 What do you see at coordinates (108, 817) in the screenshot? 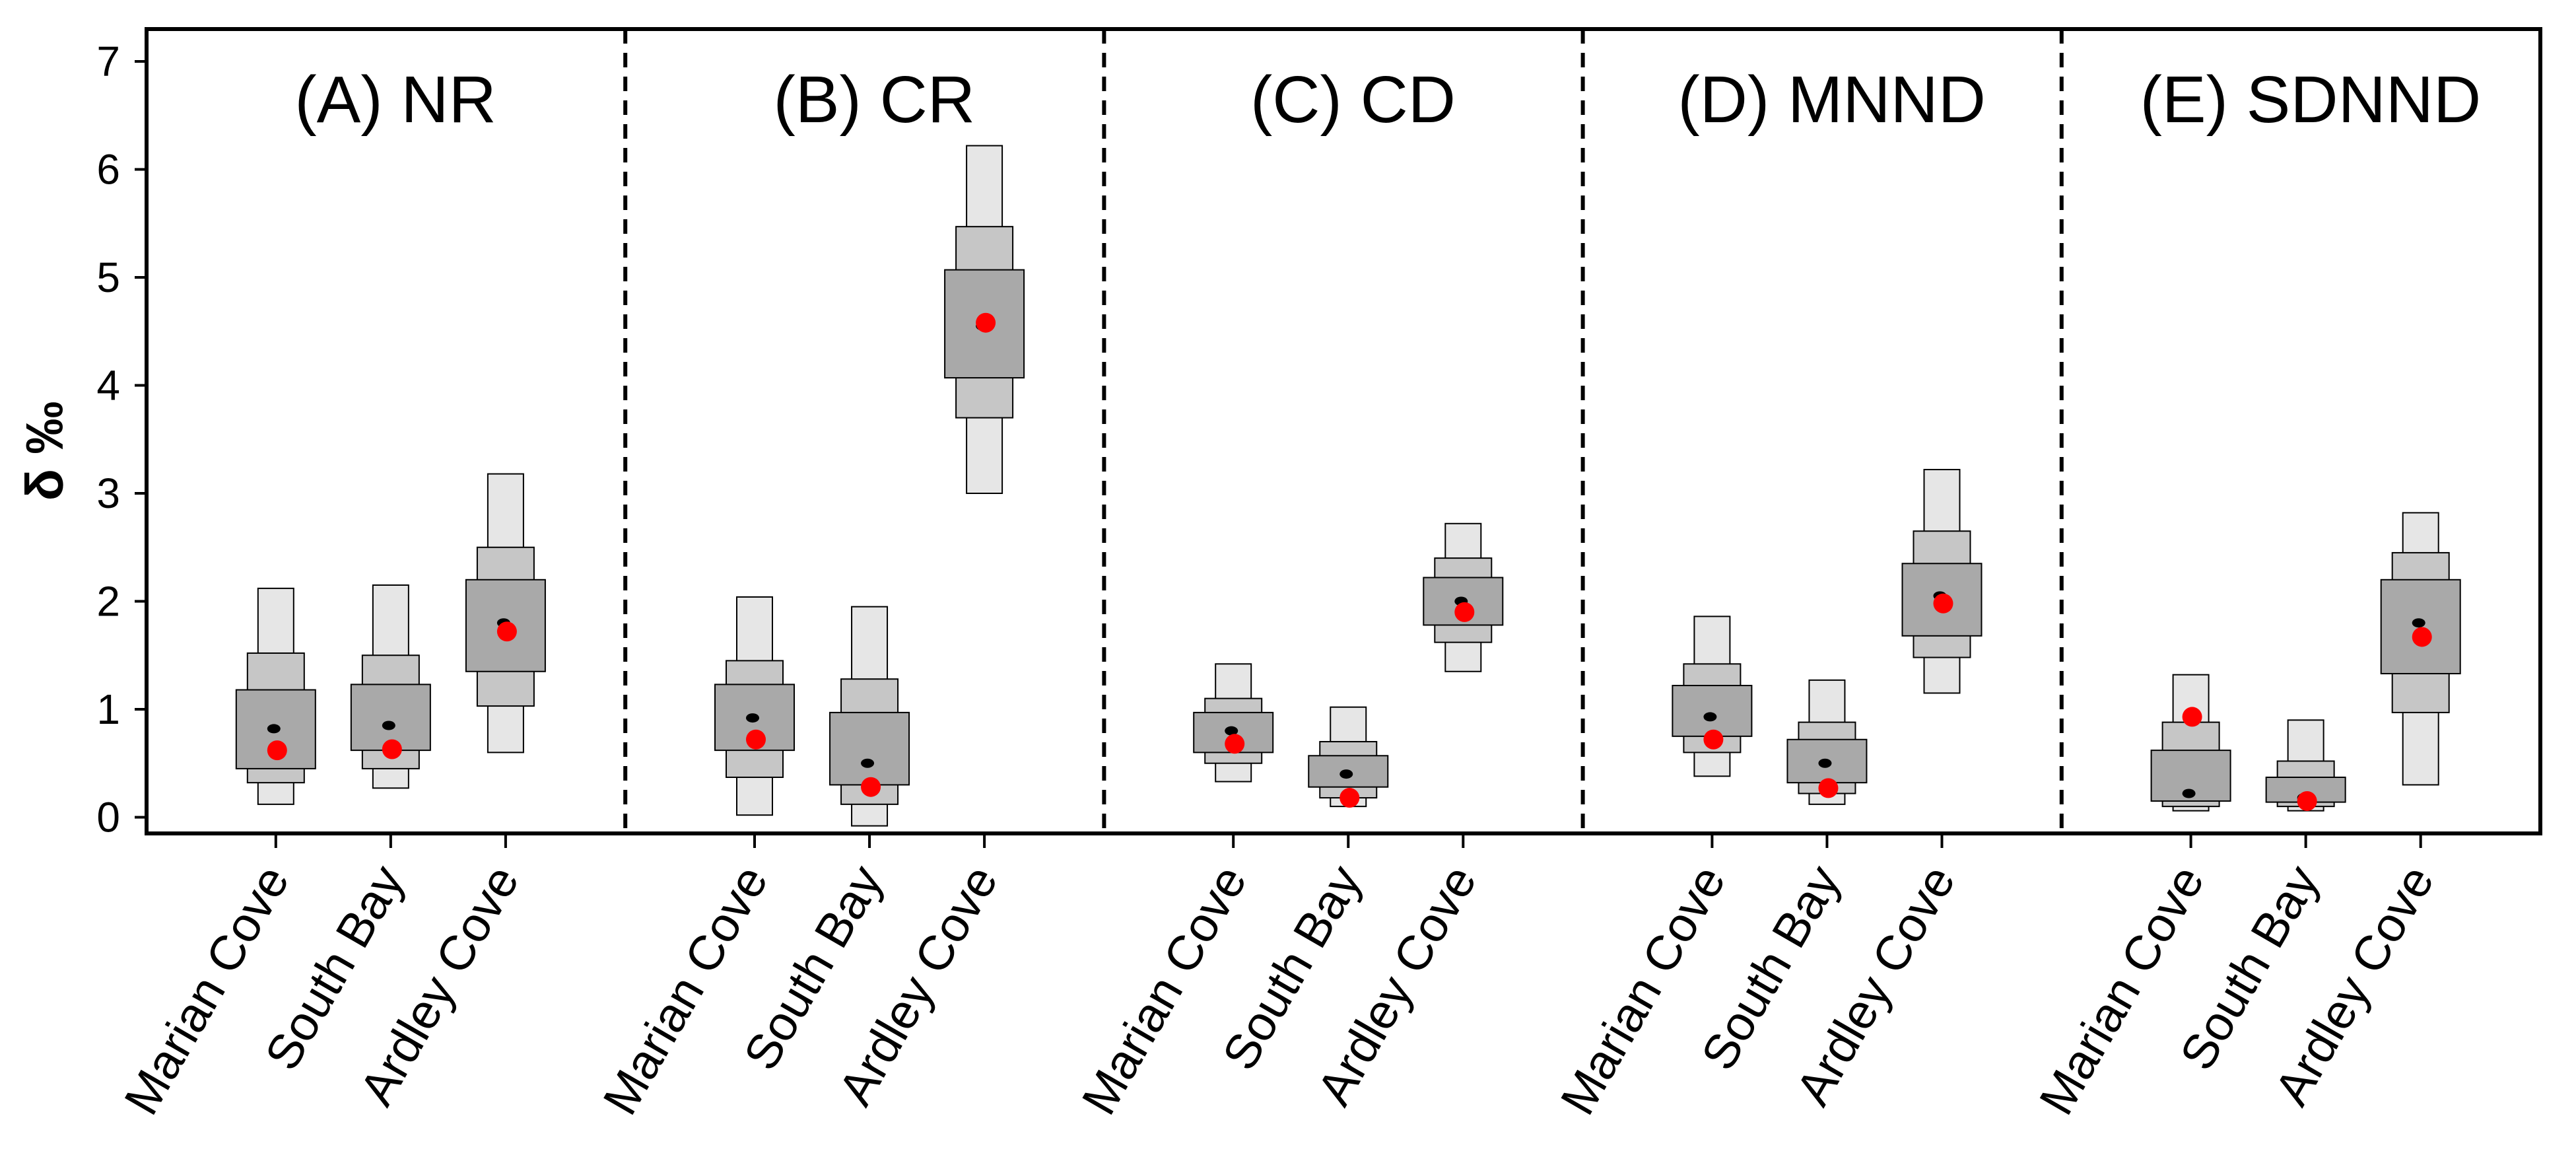
I see `y-tick-label: 0` at bounding box center [108, 817].